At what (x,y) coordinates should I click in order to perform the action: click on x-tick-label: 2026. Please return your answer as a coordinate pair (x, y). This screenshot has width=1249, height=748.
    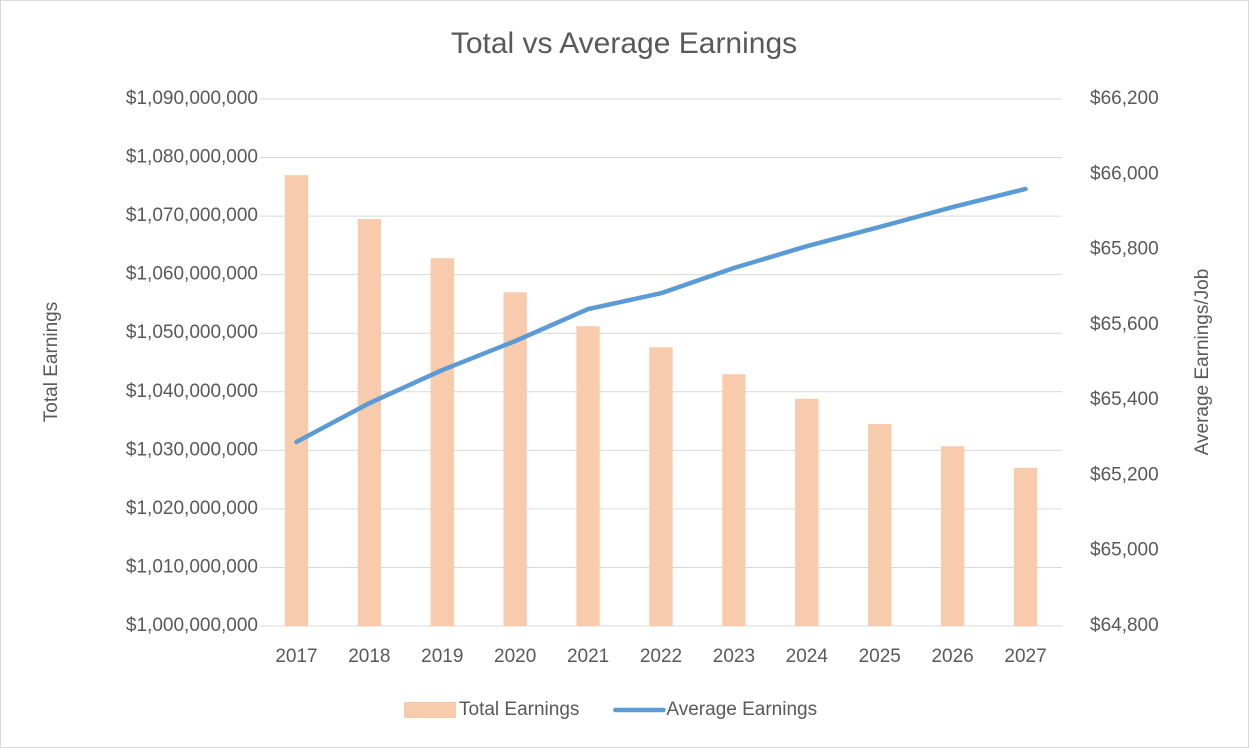
    Looking at the image, I should click on (952, 656).